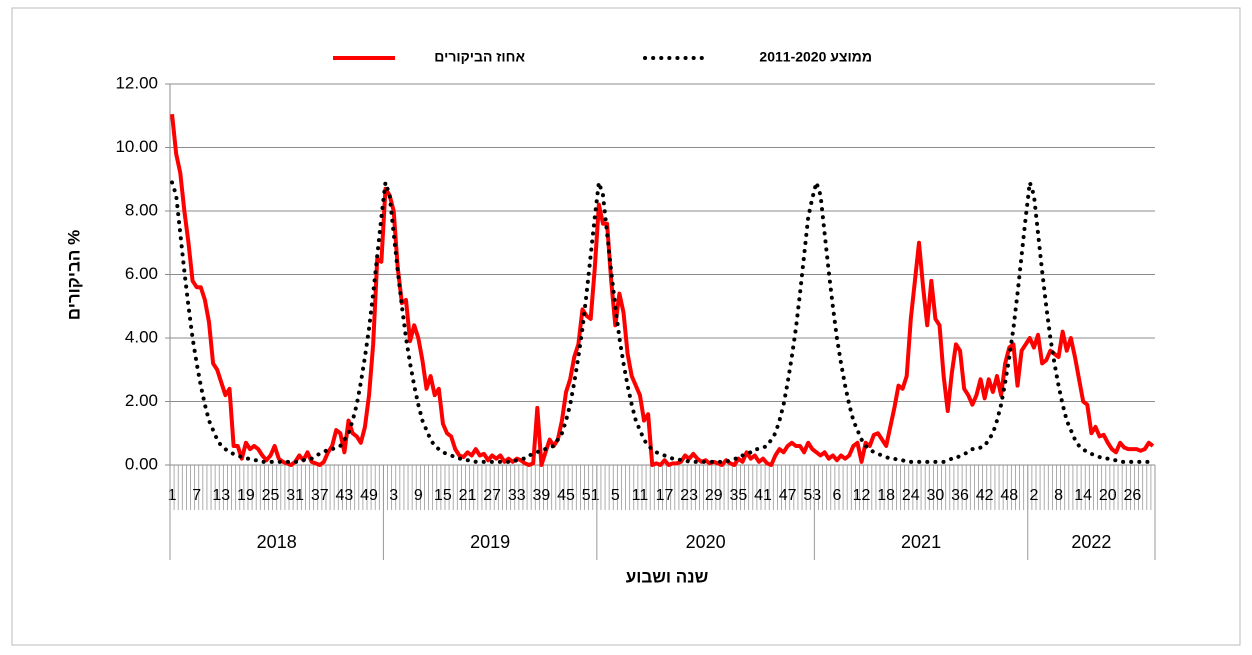 Image resolution: width=1252 pixels, height=655 pixels. What do you see at coordinates (141, 400) in the screenshot?
I see `y-tick-label: 2.00` at bounding box center [141, 400].